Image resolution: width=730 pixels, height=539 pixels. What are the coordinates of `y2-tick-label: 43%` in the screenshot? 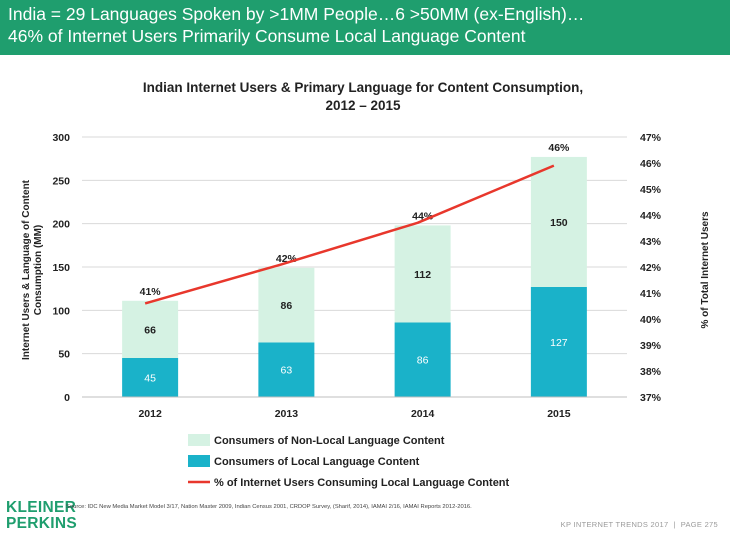 It's located at (651, 242).